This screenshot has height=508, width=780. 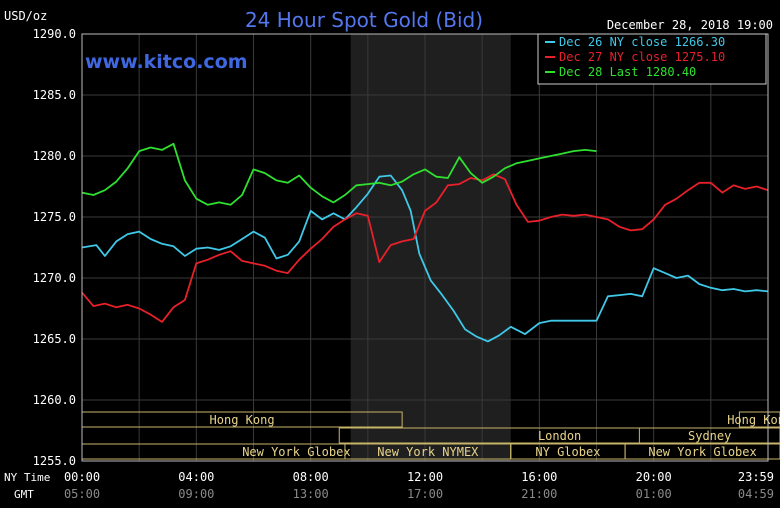 What do you see at coordinates (642, 57) in the screenshot?
I see `legend-label: Dec 27 NY close 1275.10` at bounding box center [642, 57].